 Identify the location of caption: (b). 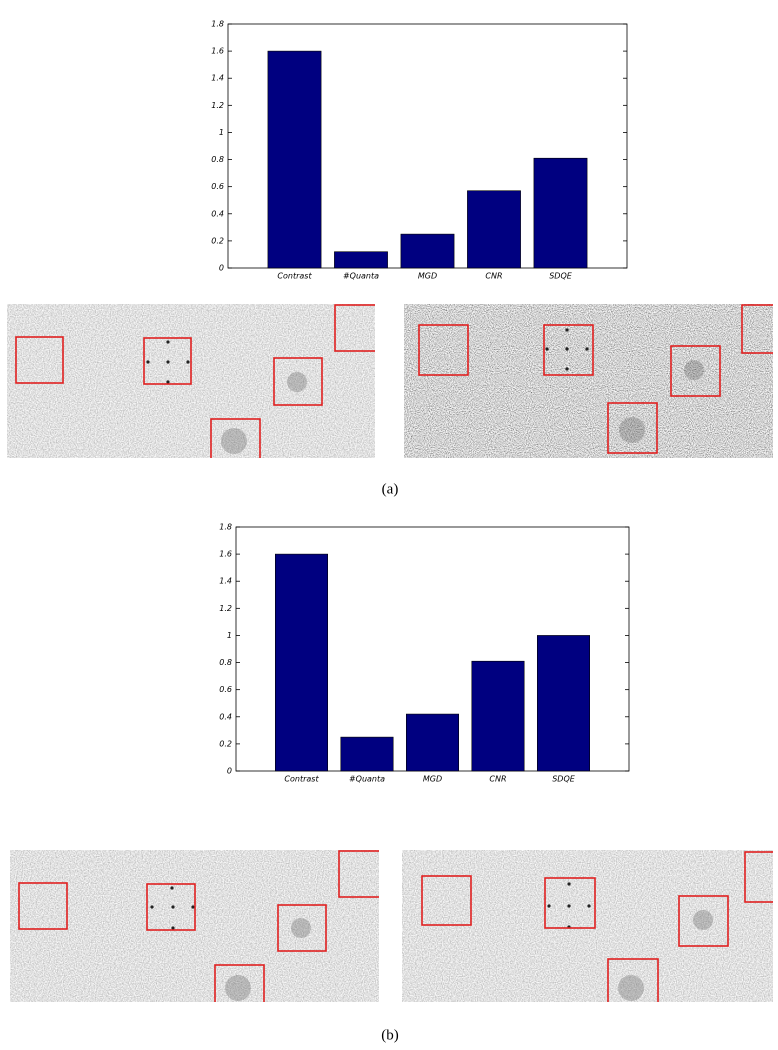
(390, 1035).